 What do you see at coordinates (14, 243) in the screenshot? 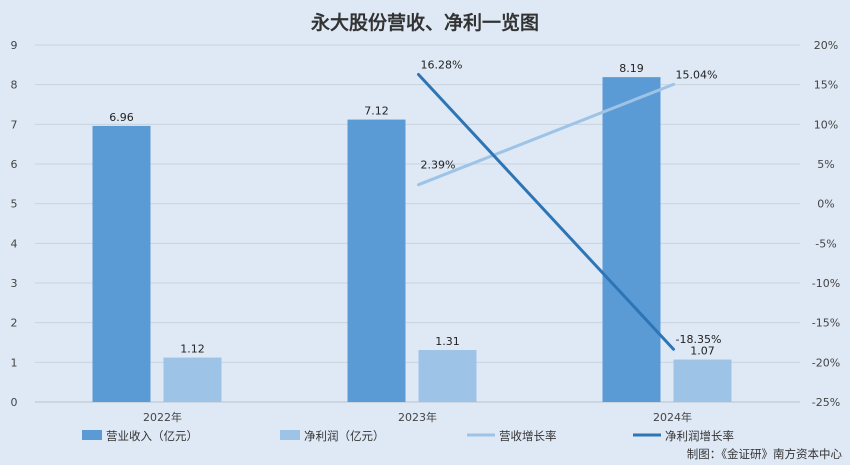
I see `y-left-tick-label: 4` at bounding box center [14, 243].